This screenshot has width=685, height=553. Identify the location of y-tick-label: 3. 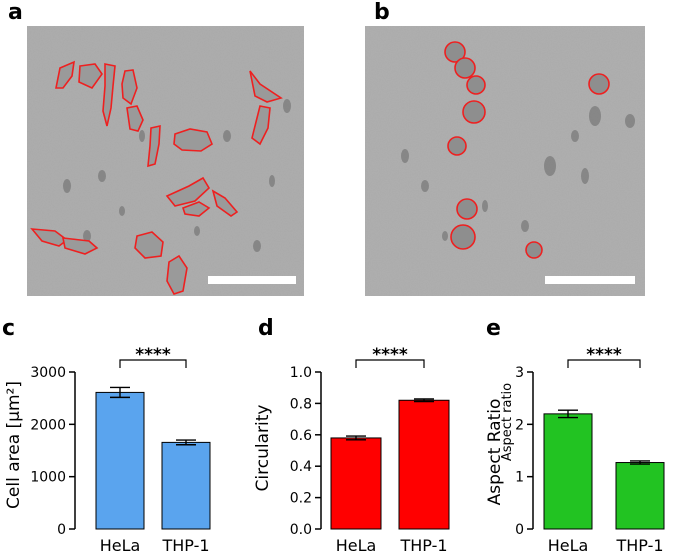
(519, 373).